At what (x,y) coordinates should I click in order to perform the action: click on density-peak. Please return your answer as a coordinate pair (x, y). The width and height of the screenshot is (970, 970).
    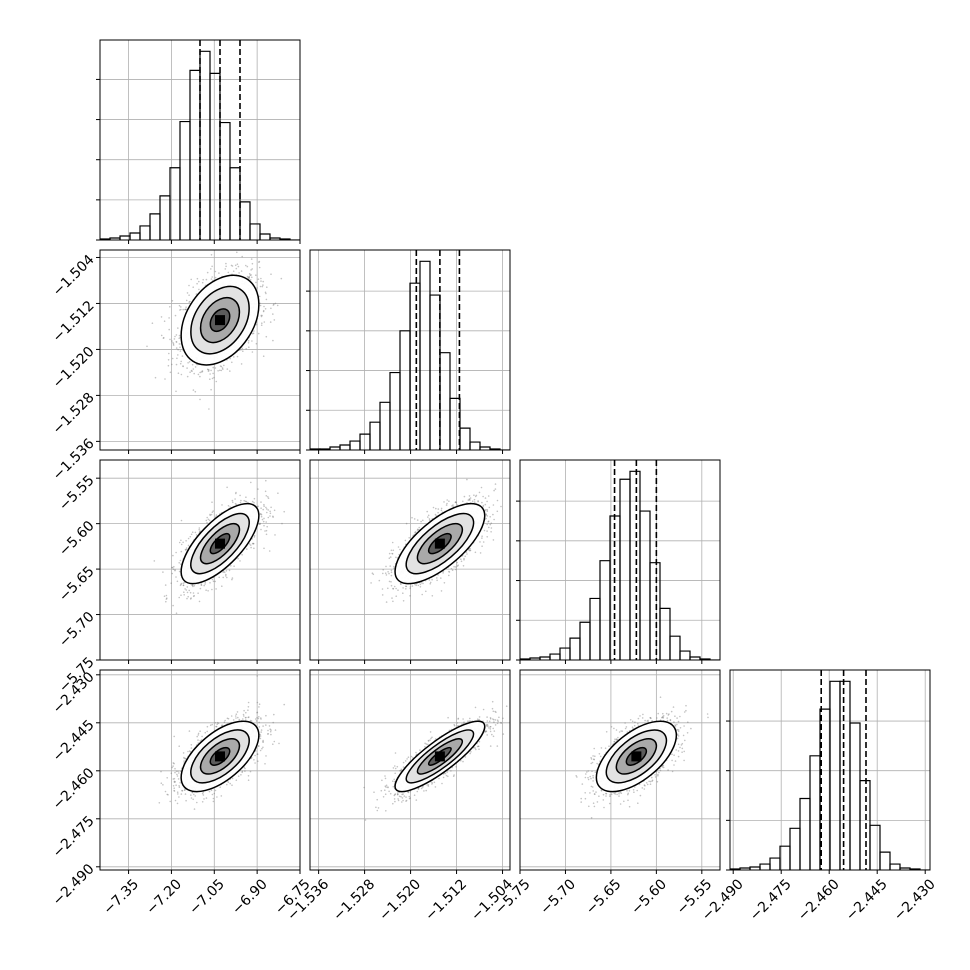
    Looking at the image, I should click on (220, 543).